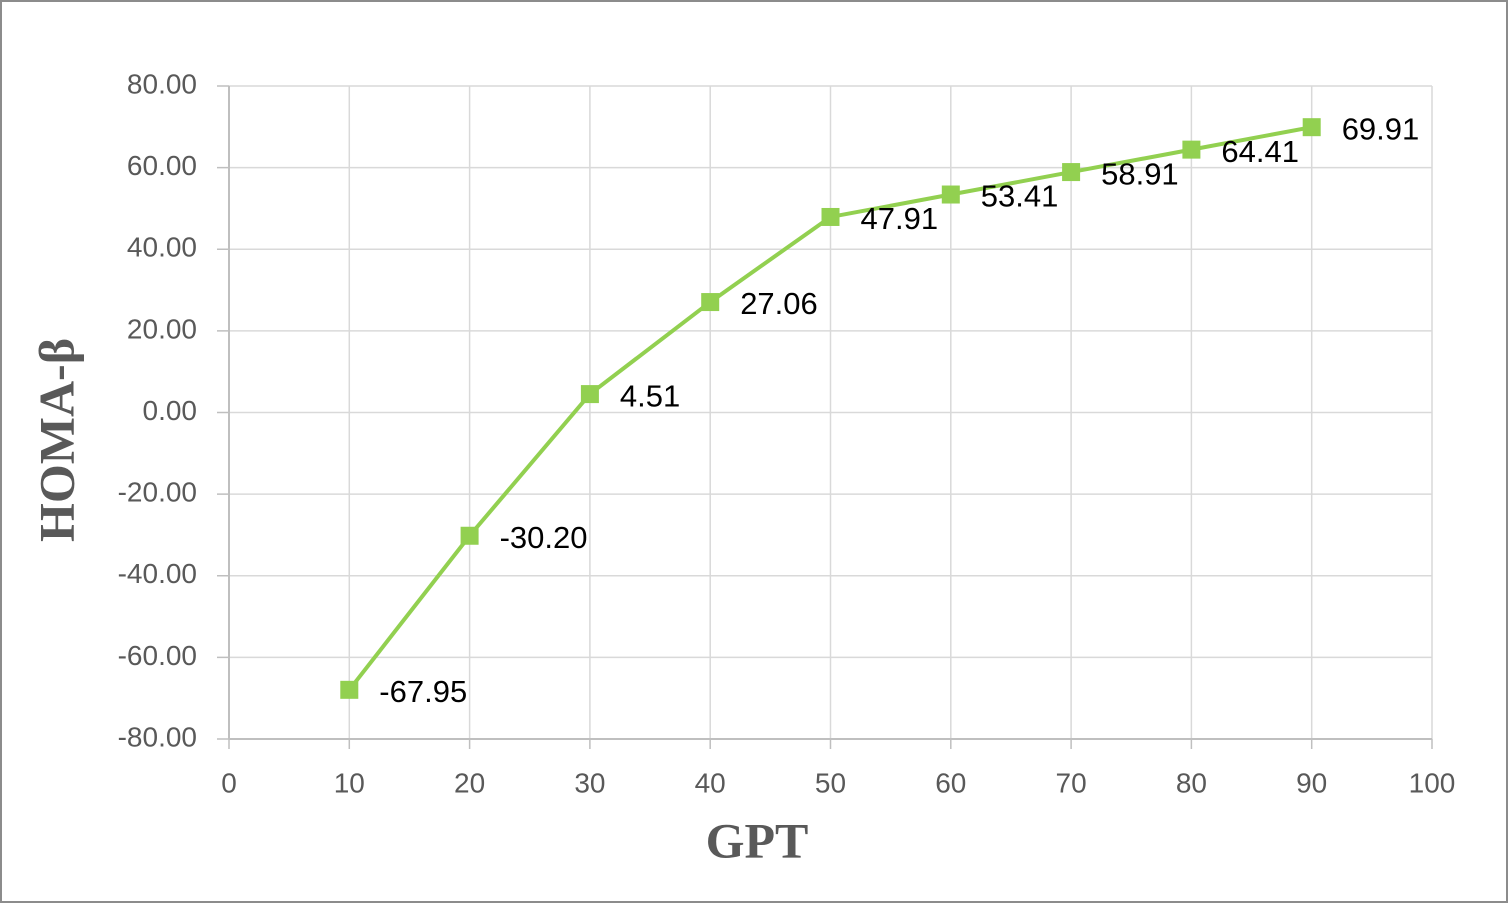 The width and height of the screenshot is (1508, 903). What do you see at coordinates (1020, 196) in the screenshot?
I see `data-label: 53.41` at bounding box center [1020, 196].